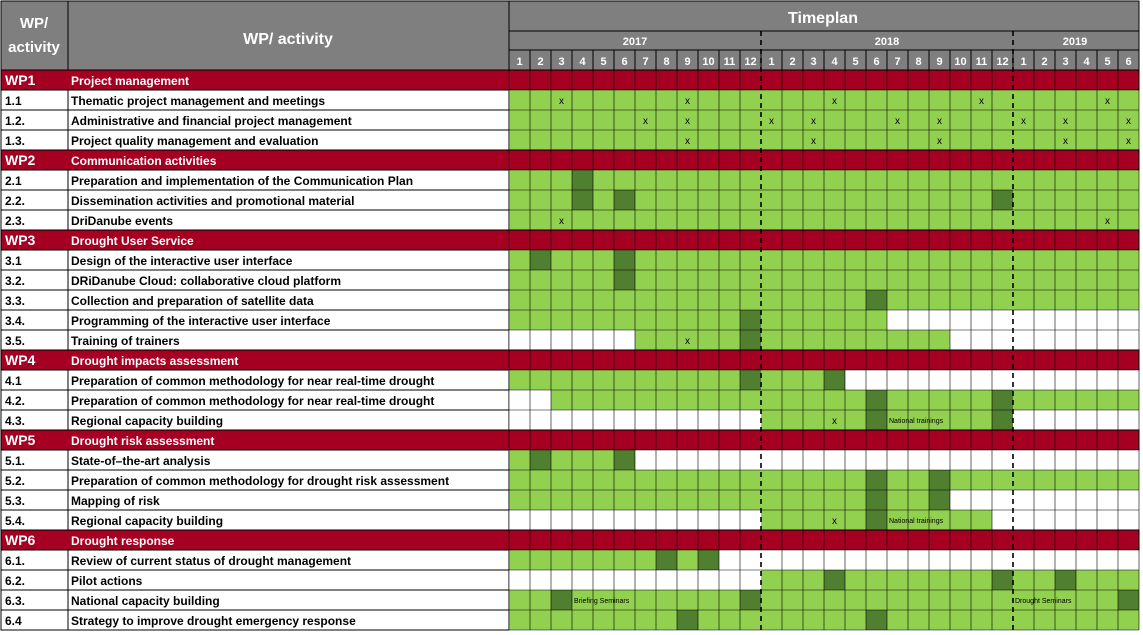  What do you see at coordinates (15, 341) in the screenshot?
I see `activity-code: 3.5.` at bounding box center [15, 341].